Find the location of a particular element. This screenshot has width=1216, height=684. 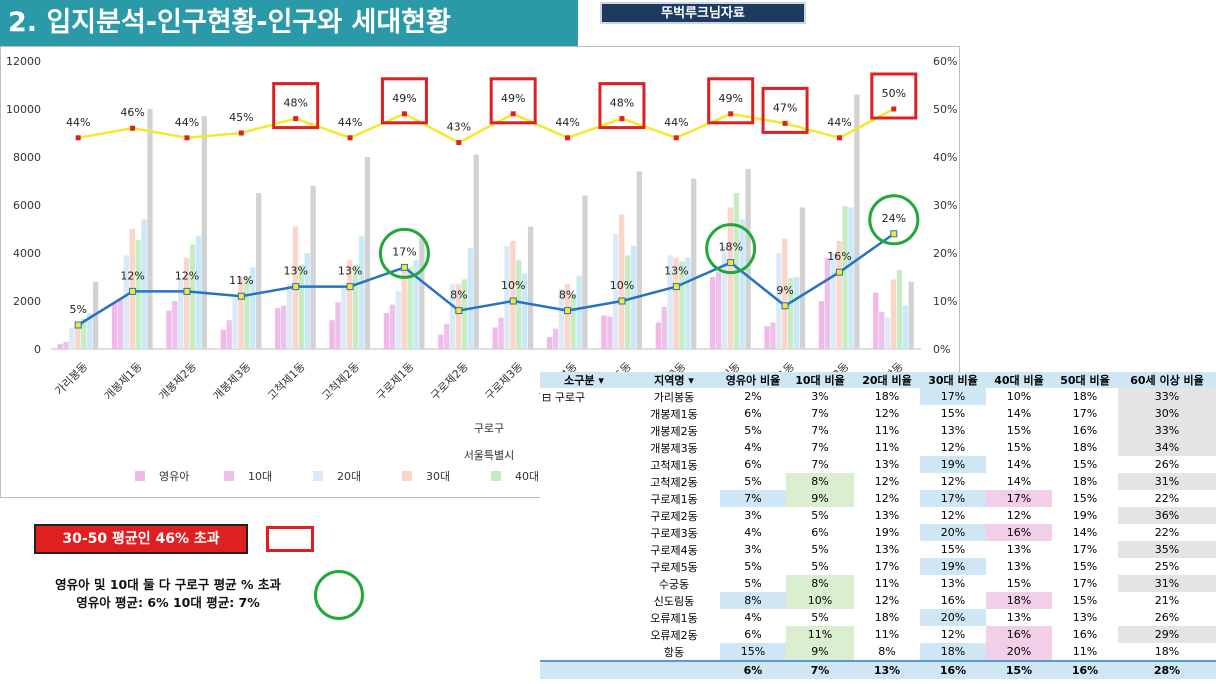

table-row: 오류제1동 4% 5% 18% 20% 13% 13% 26% is located at coordinates (878, 617).